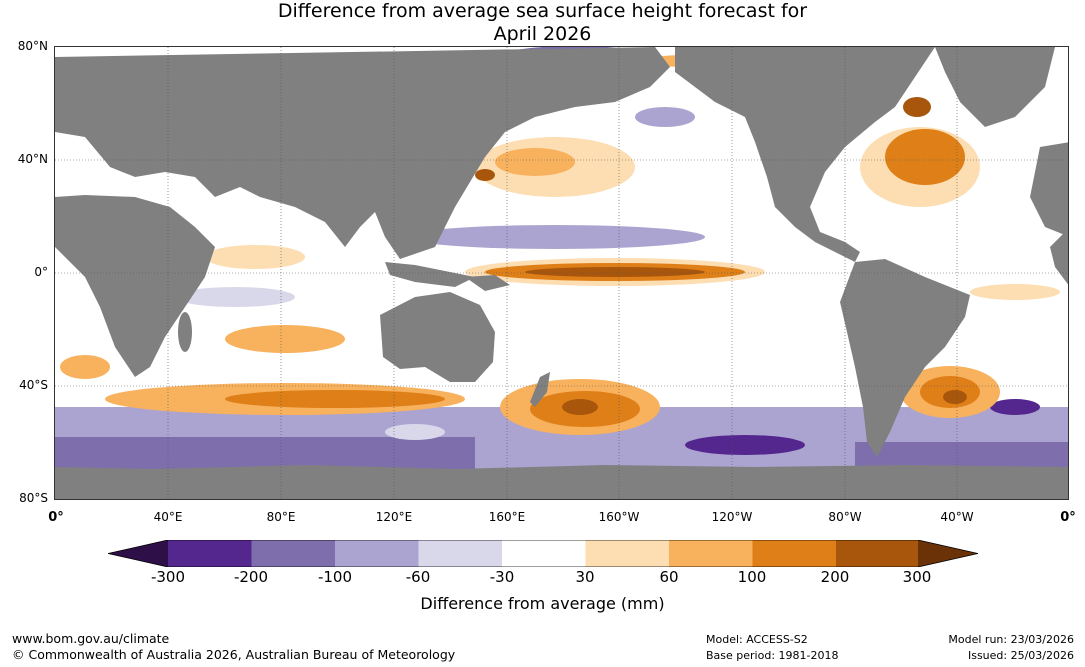 Image resolution: width=1085 pixels, height=667 pixels. Describe the element at coordinates (757, 639) in the screenshot. I see `footer-model: Model: ACCESS-S2` at that location.